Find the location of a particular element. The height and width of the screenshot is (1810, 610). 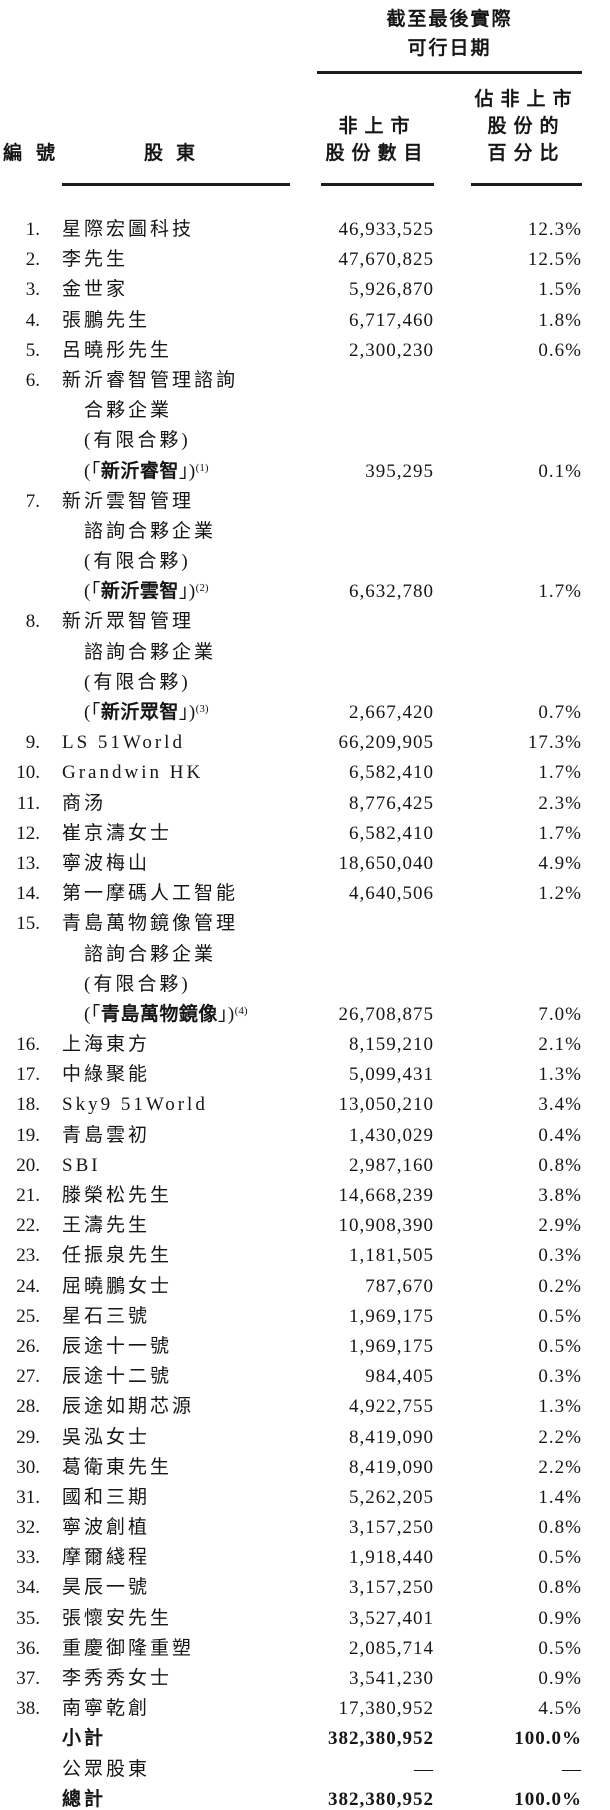

unlisted-shares-value: 6,582,410 is located at coordinates (391, 833).